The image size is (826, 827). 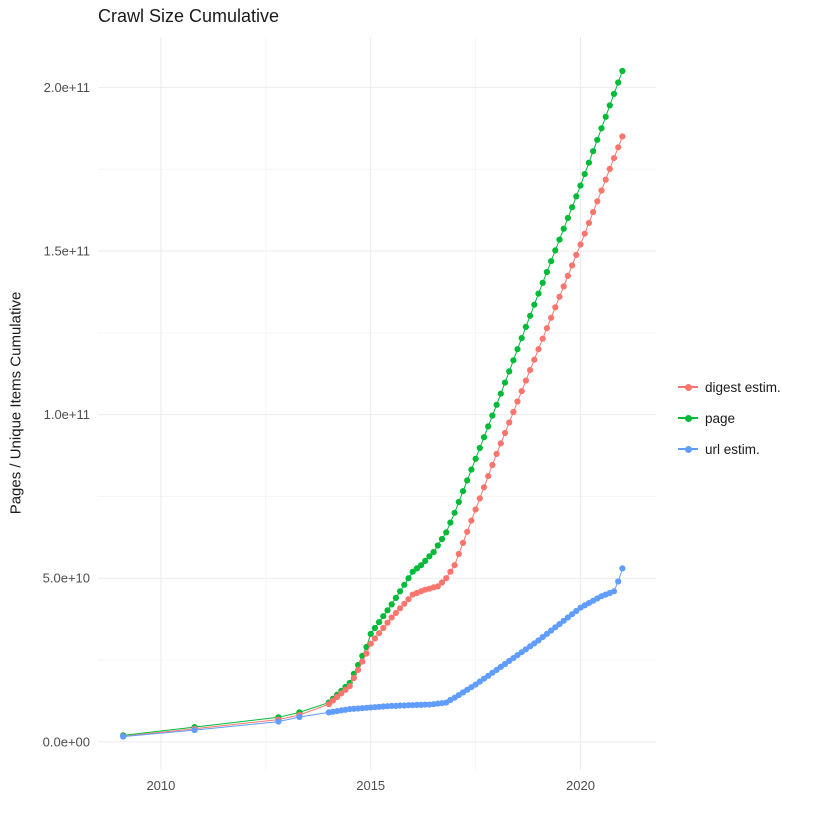 I want to click on series-url-estim, so click(x=373, y=652).